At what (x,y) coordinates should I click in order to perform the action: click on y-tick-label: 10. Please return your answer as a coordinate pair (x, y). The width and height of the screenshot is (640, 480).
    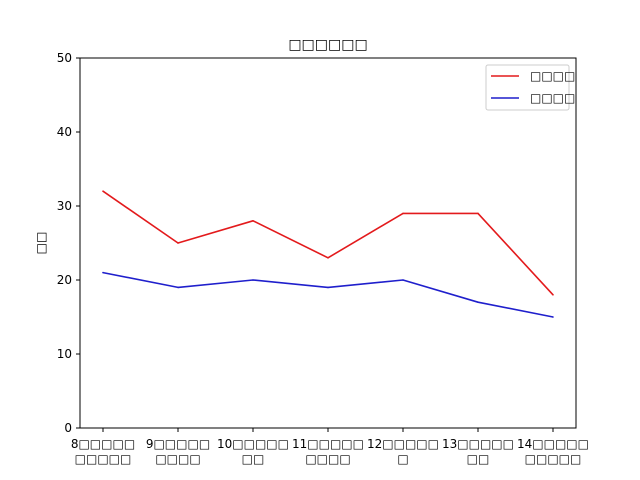
    Looking at the image, I should click on (64, 354).